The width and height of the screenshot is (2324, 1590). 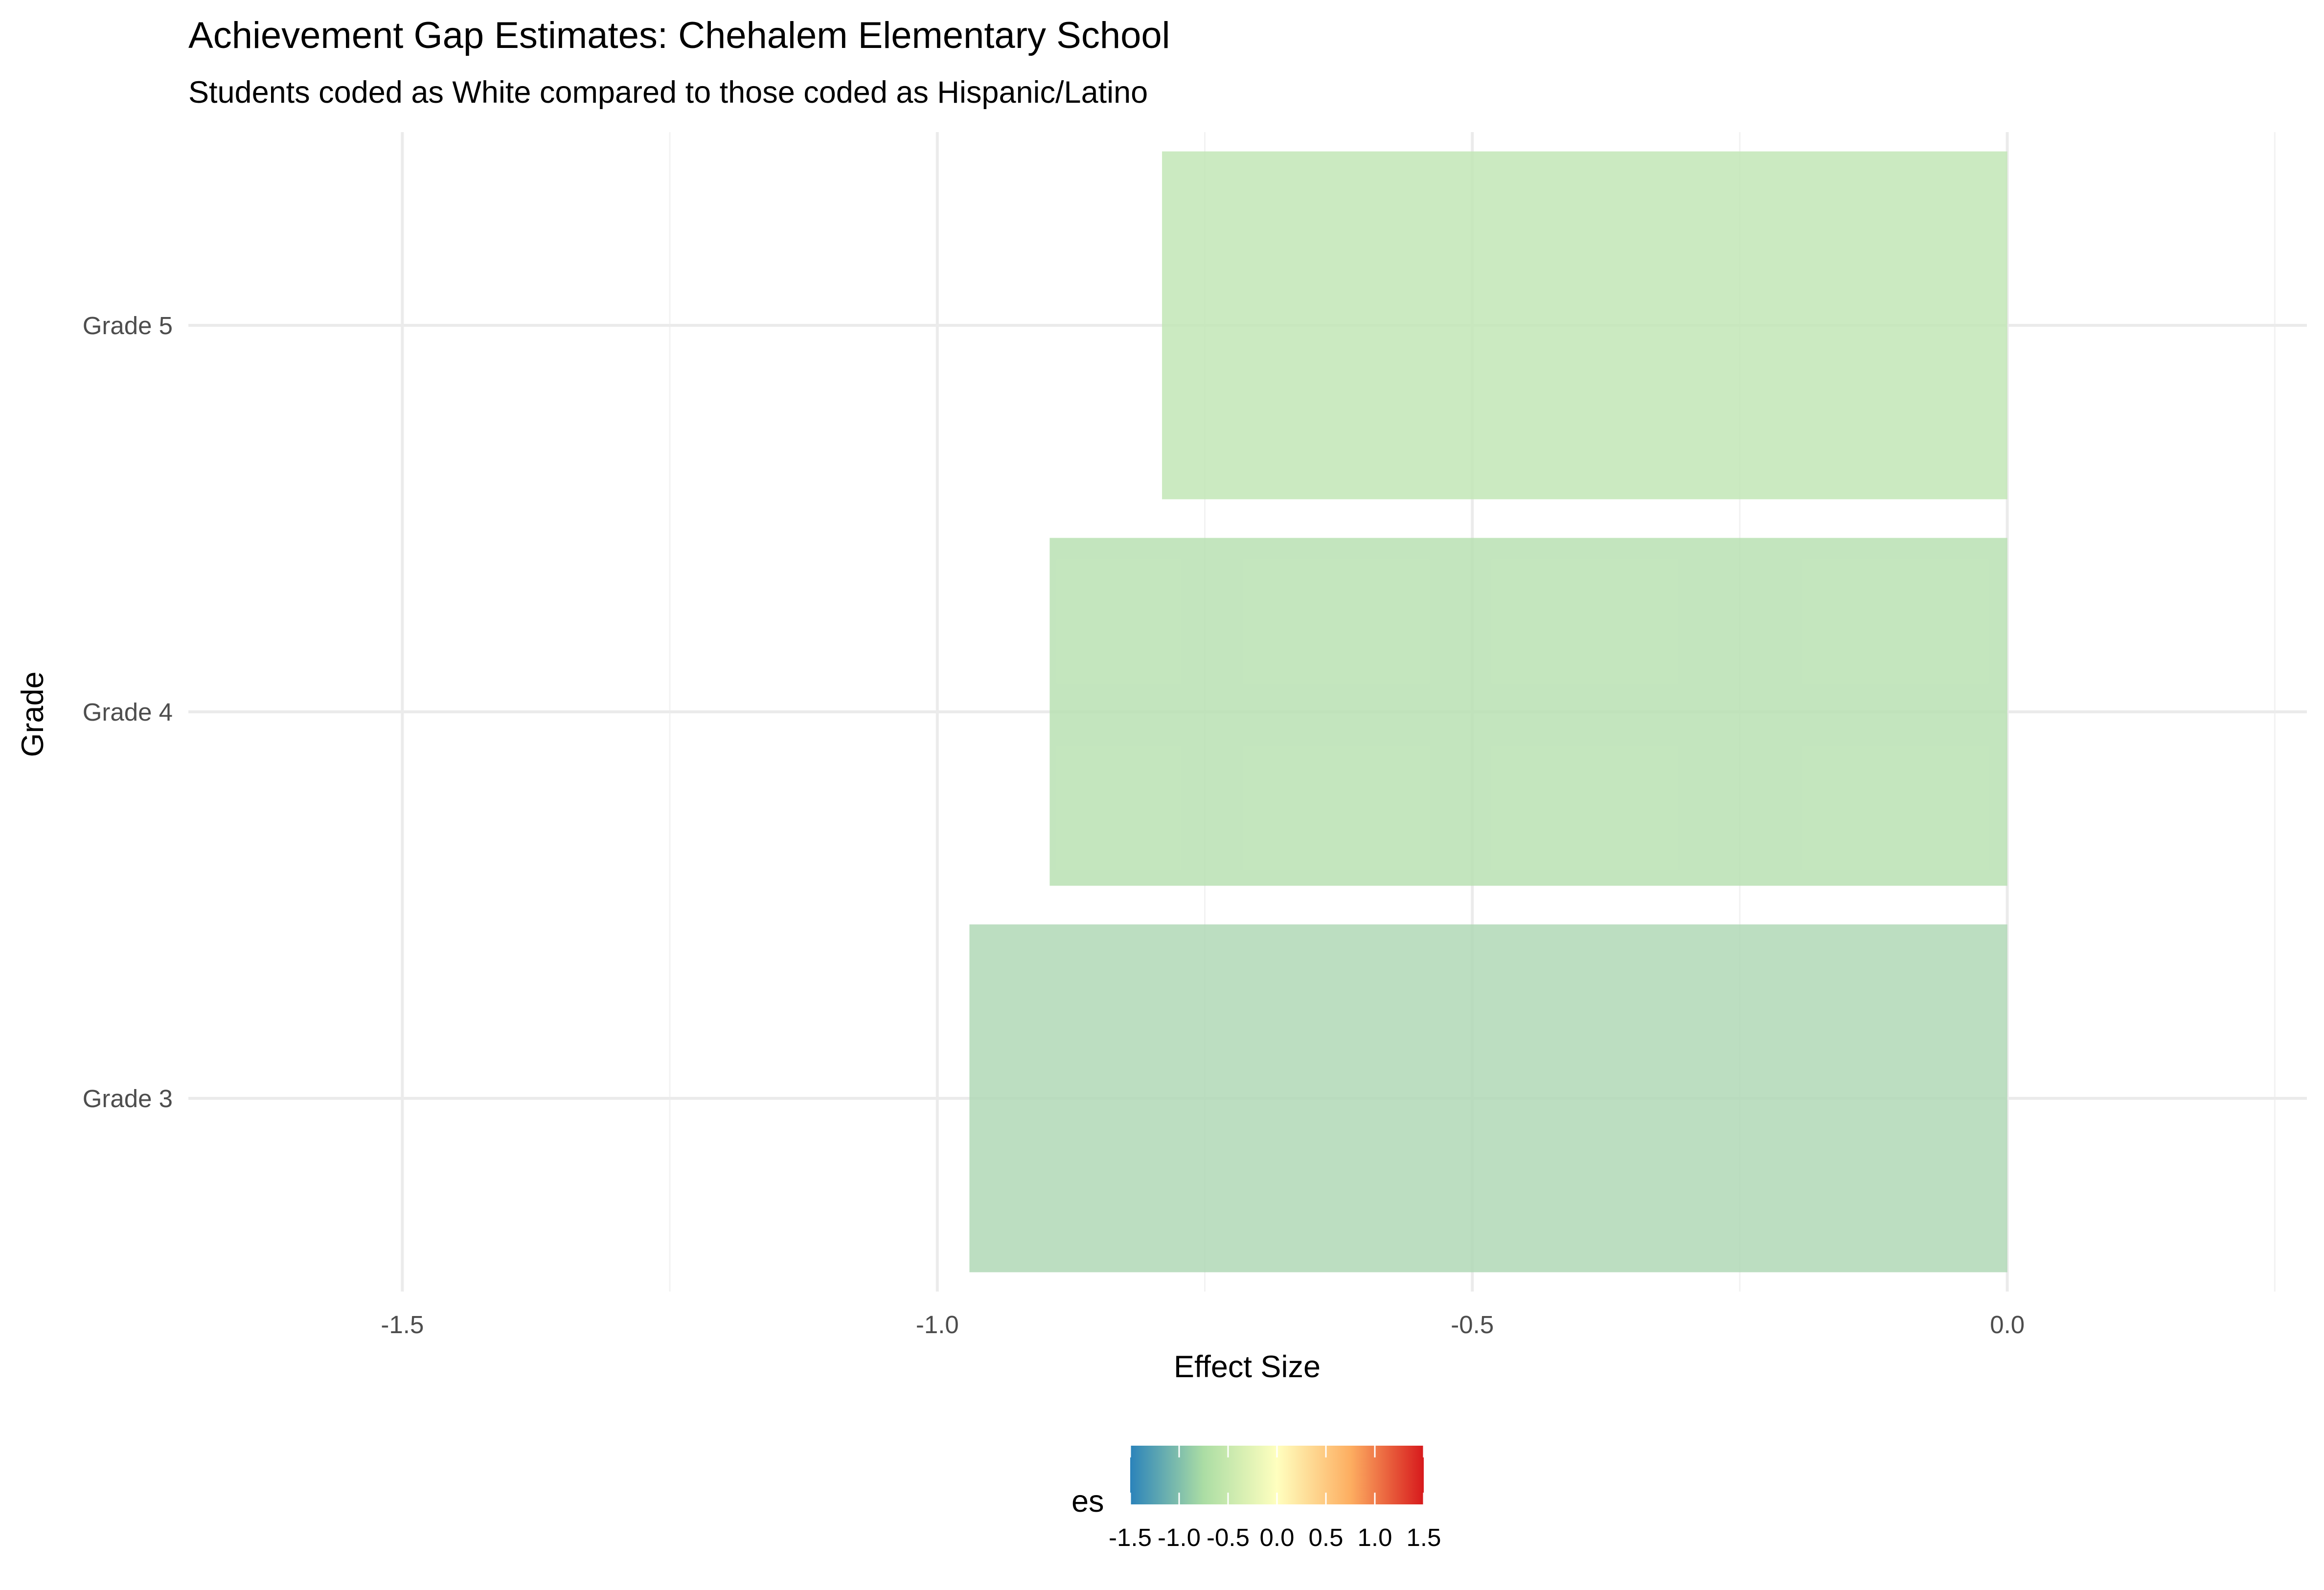 I want to click on y-tick-label: Grade 4, so click(x=128, y=712).